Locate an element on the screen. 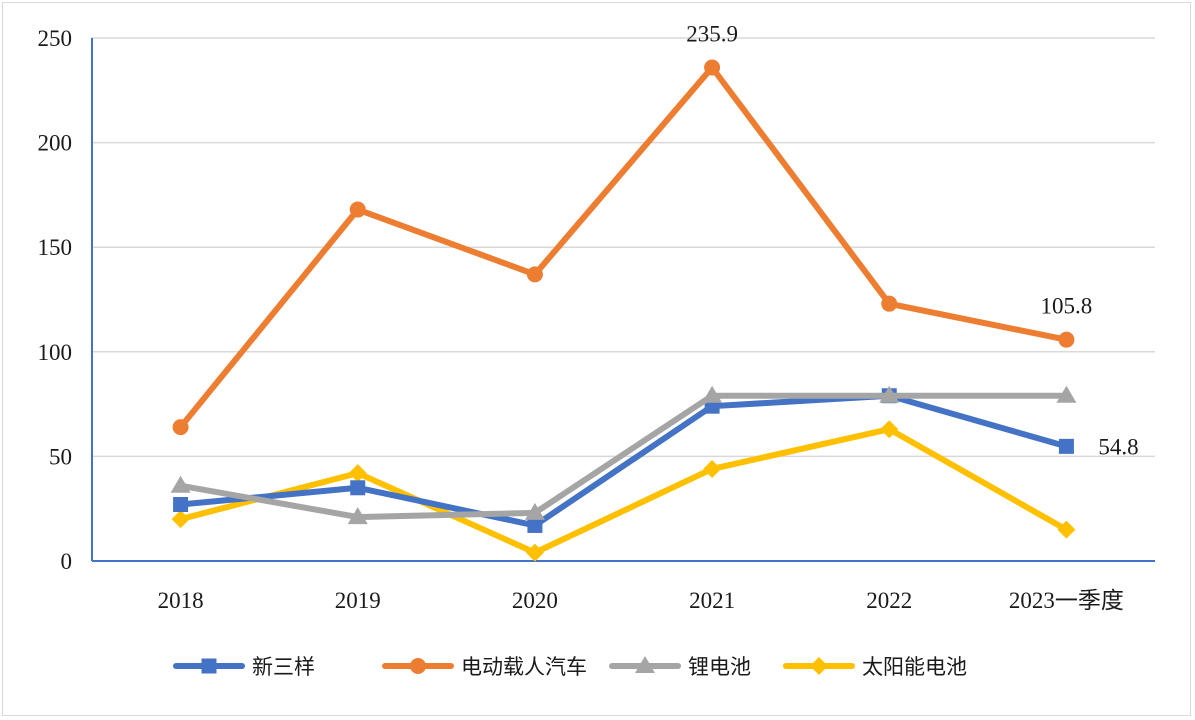  legend-item-1: 电动载人汽车 is located at coordinates (484, 667).